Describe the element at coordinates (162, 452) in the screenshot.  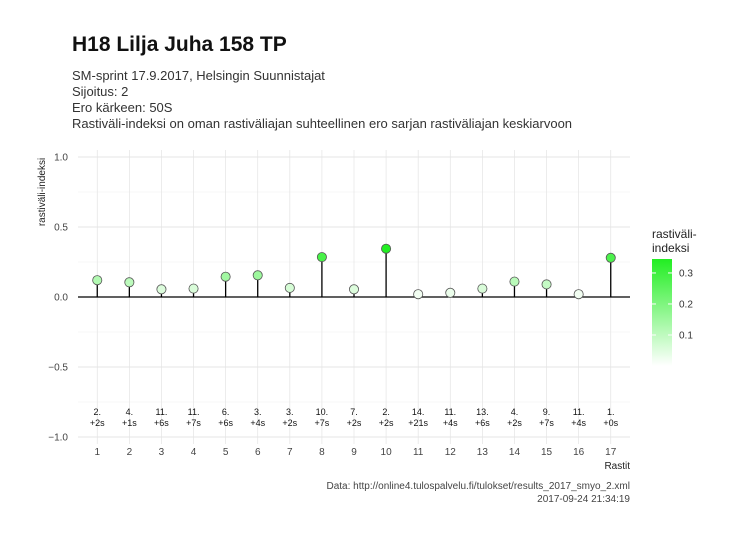
I see `x-tick-label: 3` at that location.